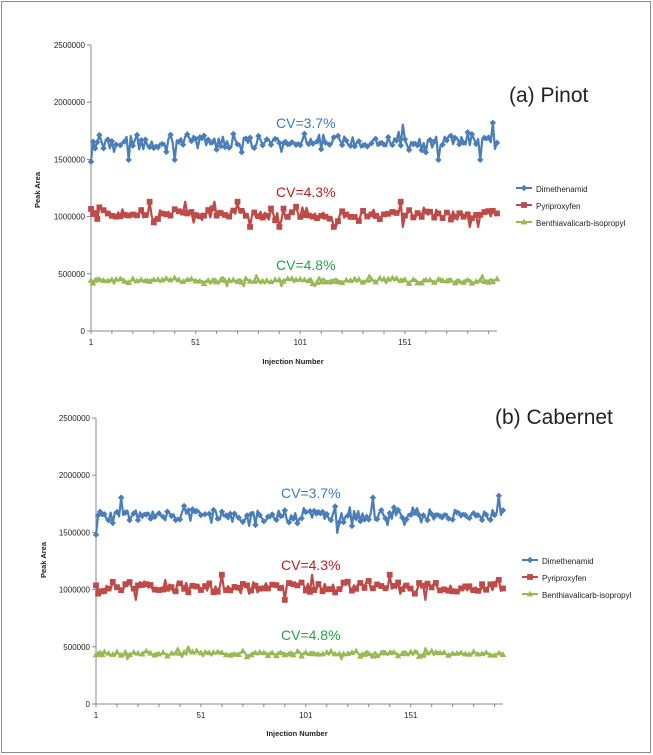  Describe the element at coordinates (96, 715) in the screenshot. I see `panel-b-x-tick-label: 1` at that location.